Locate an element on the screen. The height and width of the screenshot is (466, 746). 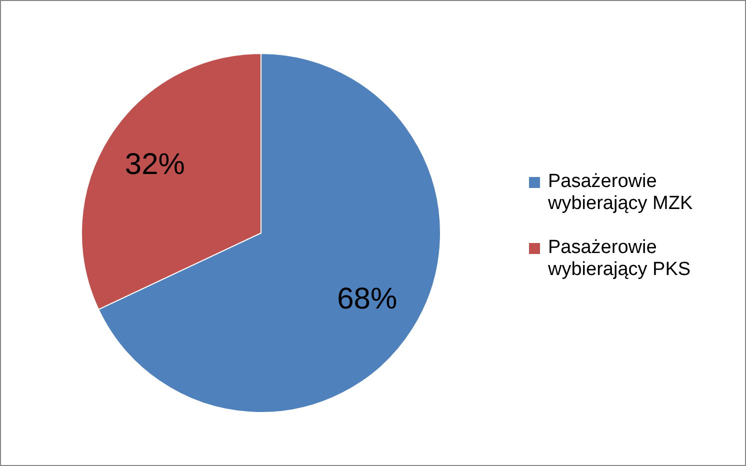
data-label: 68% is located at coordinates (367, 299).